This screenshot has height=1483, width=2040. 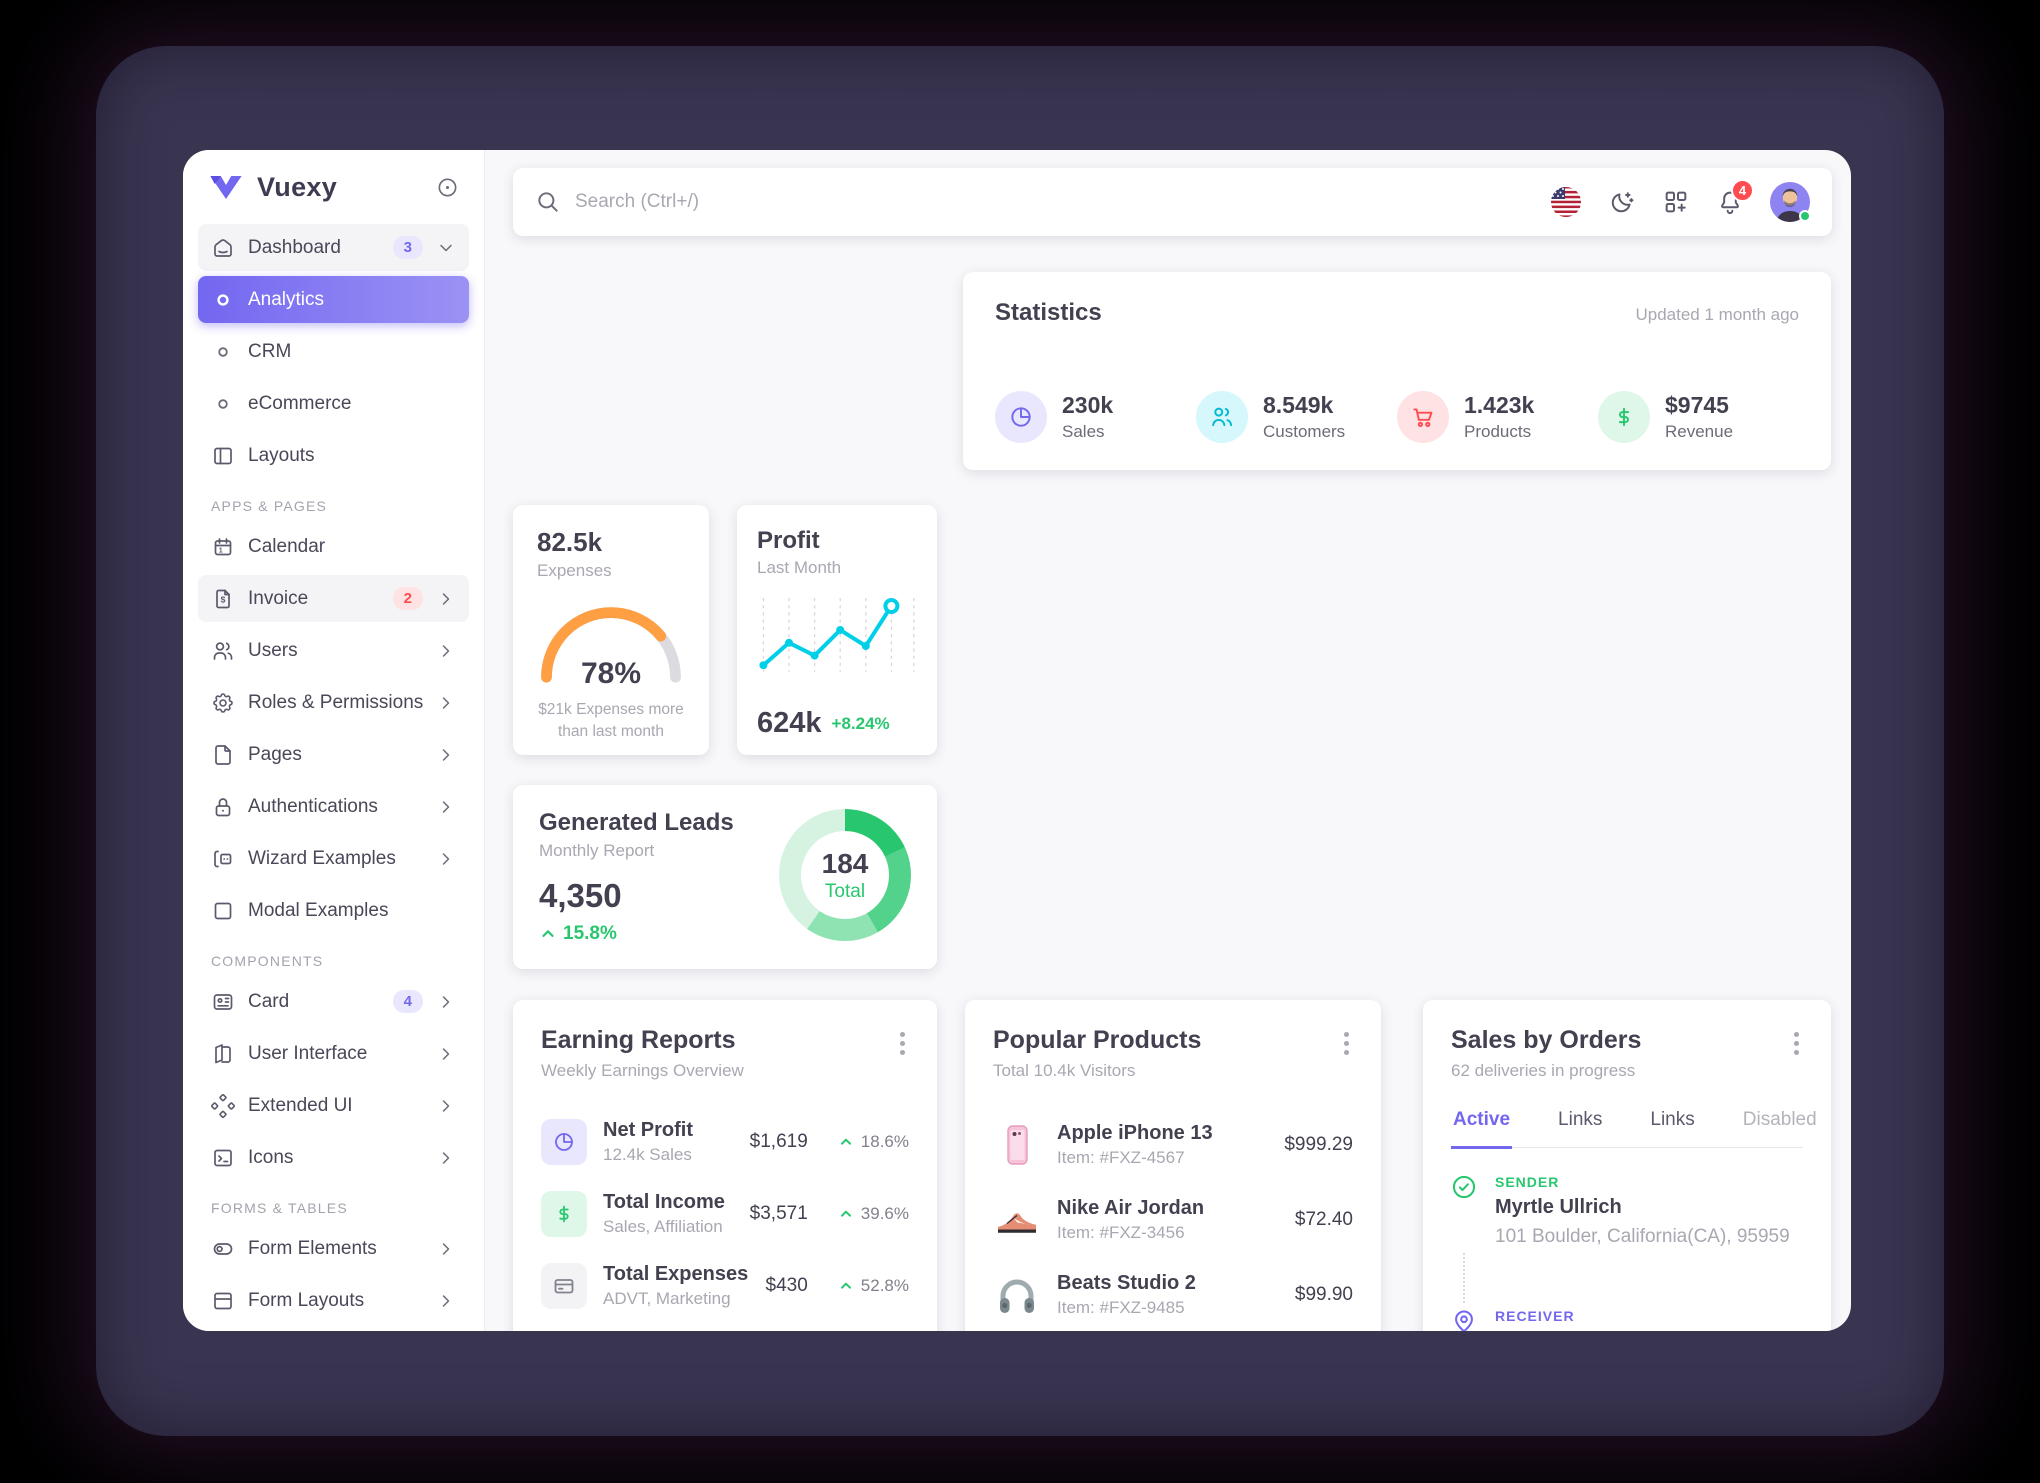 I want to click on sidebar-item-calendar: 1 Calendar, so click(x=333, y=546).